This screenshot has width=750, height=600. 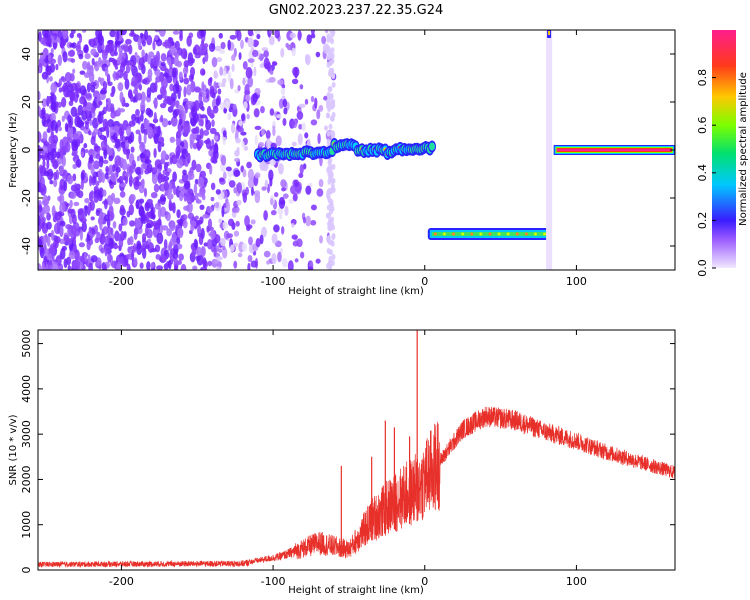 I want to click on y-tick-label: 3000, so click(x=26, y=434).